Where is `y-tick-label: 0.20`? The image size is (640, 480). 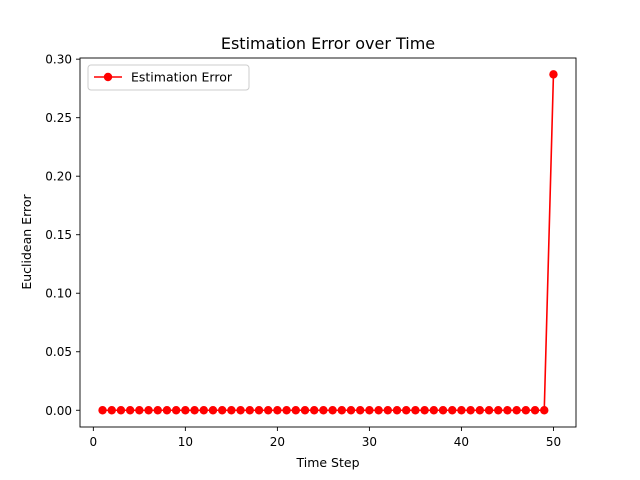
y-tick-label: 0.20 is located at coordinates (58, 177).